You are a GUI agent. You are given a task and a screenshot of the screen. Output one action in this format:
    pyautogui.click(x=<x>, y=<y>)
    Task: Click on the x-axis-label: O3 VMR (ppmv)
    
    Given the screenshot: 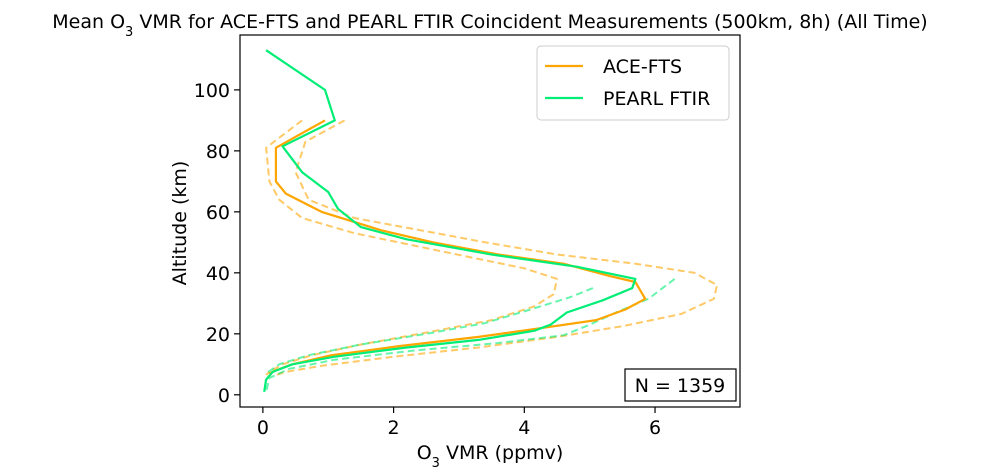 What is the action you would take?
    pyautogui.click(x=490, y=456)
    